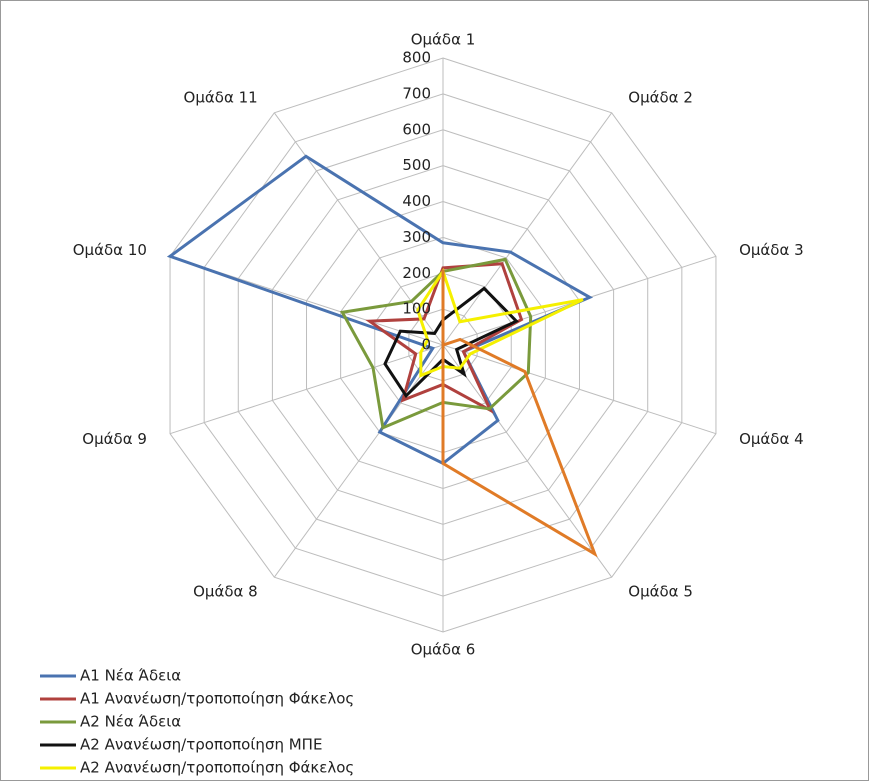  What do you see at coordinates (426, 345) in the screenshot?
I see `r-tick-label: 0` at bounding box center [426, 345].